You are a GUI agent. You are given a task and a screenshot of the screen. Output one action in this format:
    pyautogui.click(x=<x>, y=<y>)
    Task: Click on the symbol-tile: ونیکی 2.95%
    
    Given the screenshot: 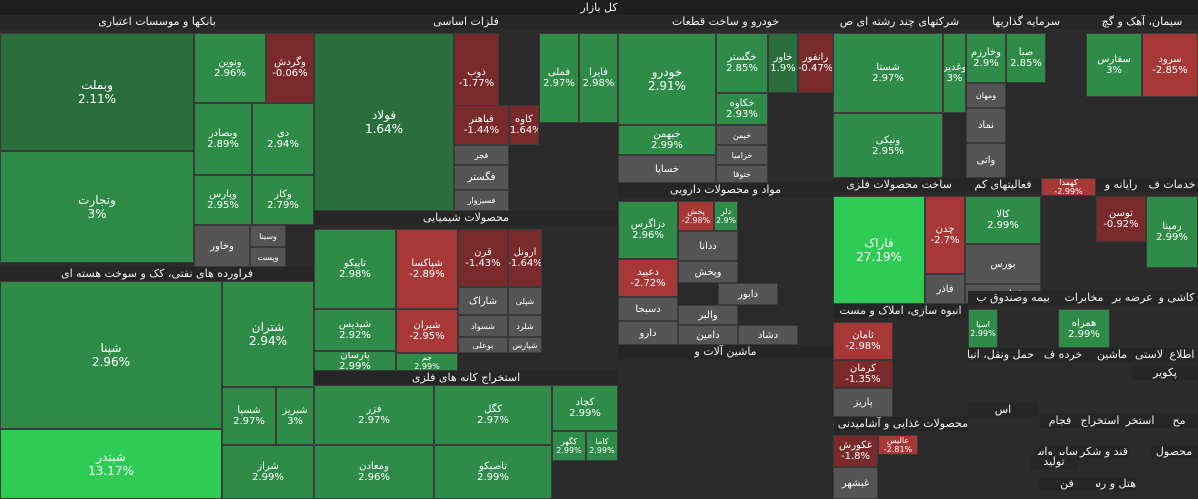 What is the action you would take?
    pyautogui.click(x=888, y=145)
    